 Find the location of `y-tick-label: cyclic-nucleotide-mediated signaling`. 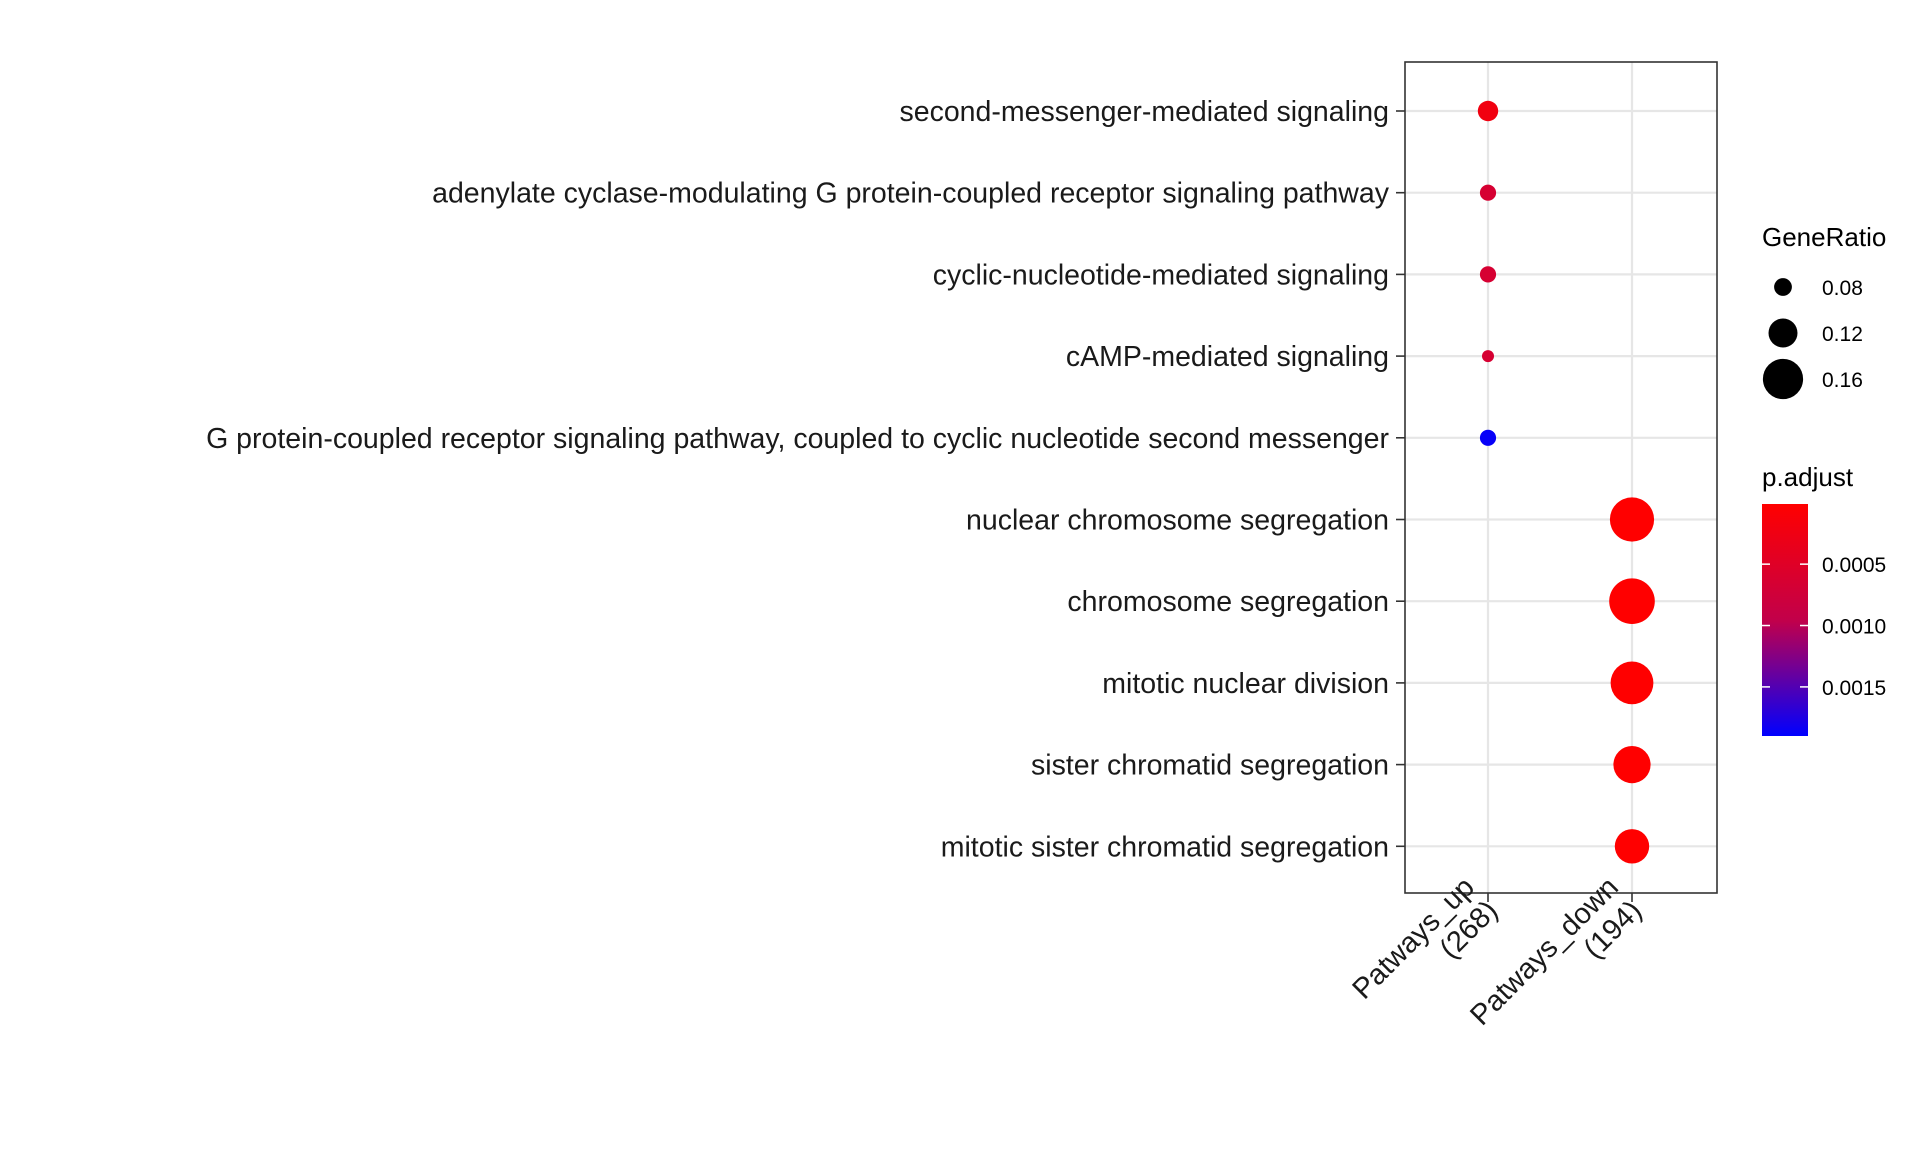

y-tick-label: cyclic-nucleotide-mediated signaling is located at coordinates (1161, 275).